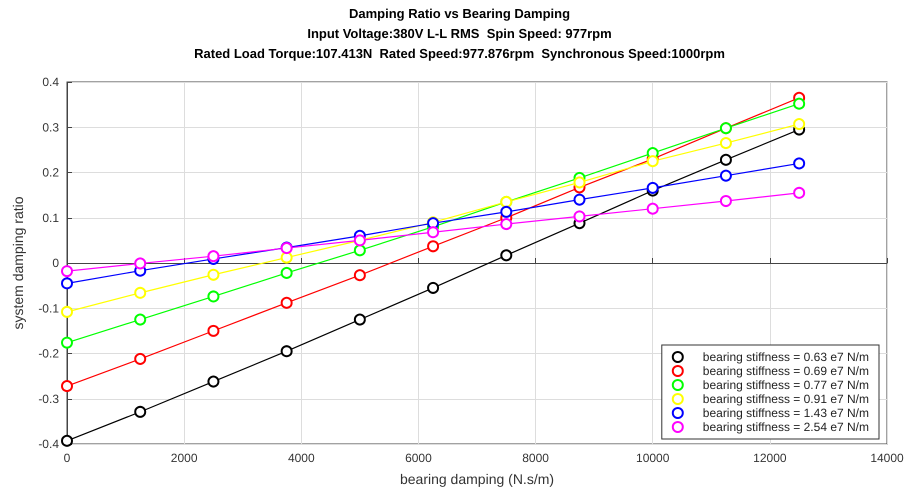 The width and height of the screenshot is (919, 499). Describe the element at coordinates (786, 427) in the screenshot. I see `legend-label: bearing stiffness = 2.54 e7 N/m` at that location.